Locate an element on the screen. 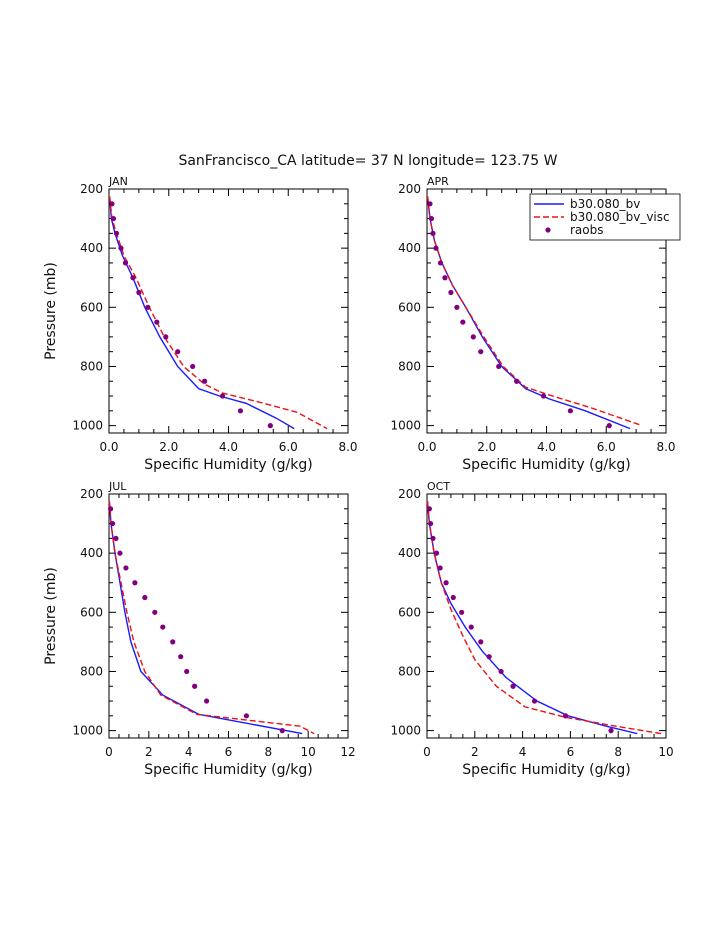  legend-label: b30.080_bv is located at coordinates (605, 204).